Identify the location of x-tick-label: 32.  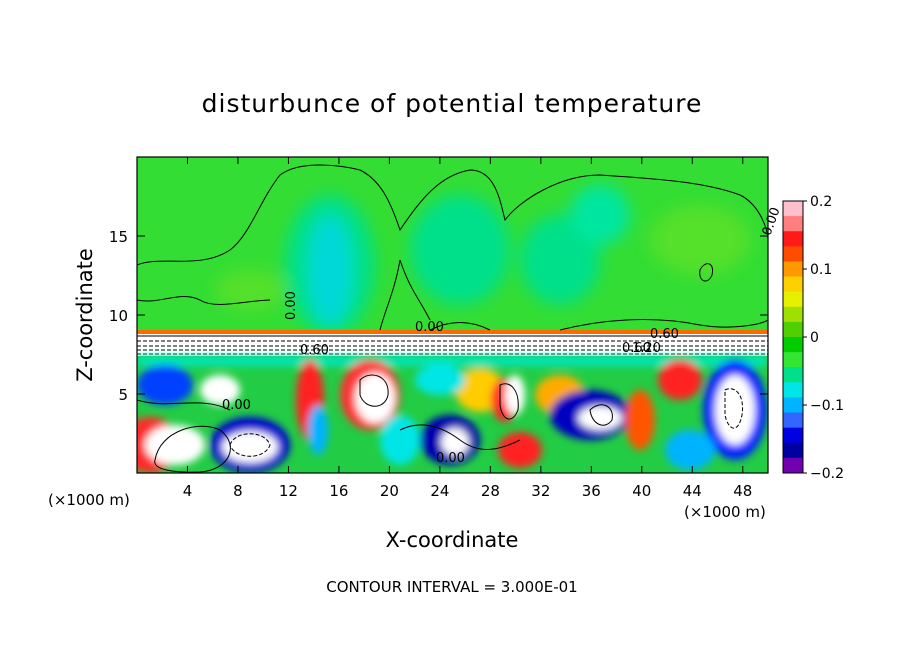
(540, 491).